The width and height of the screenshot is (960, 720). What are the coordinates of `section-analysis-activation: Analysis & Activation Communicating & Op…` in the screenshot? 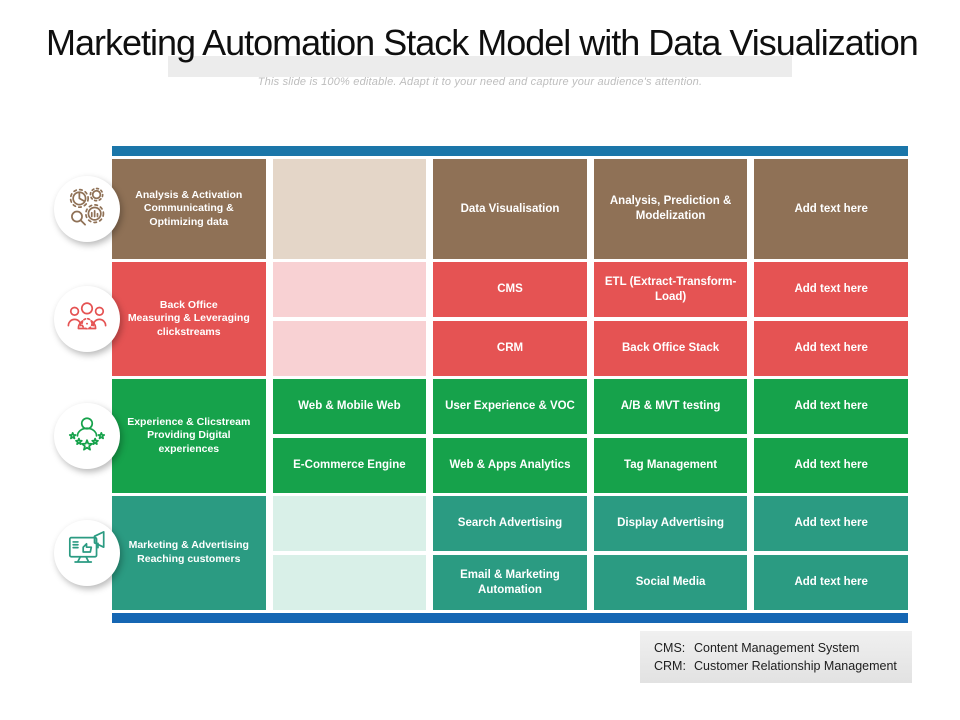 It's located at (510, 209).